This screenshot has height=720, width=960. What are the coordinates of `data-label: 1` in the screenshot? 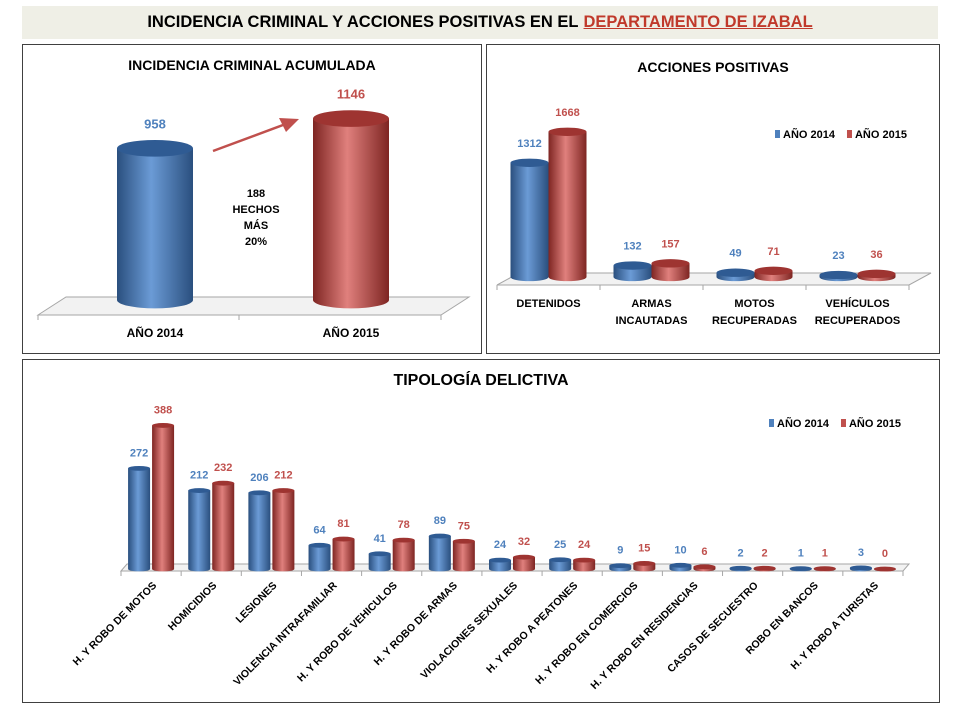 It's located at (825, 554).